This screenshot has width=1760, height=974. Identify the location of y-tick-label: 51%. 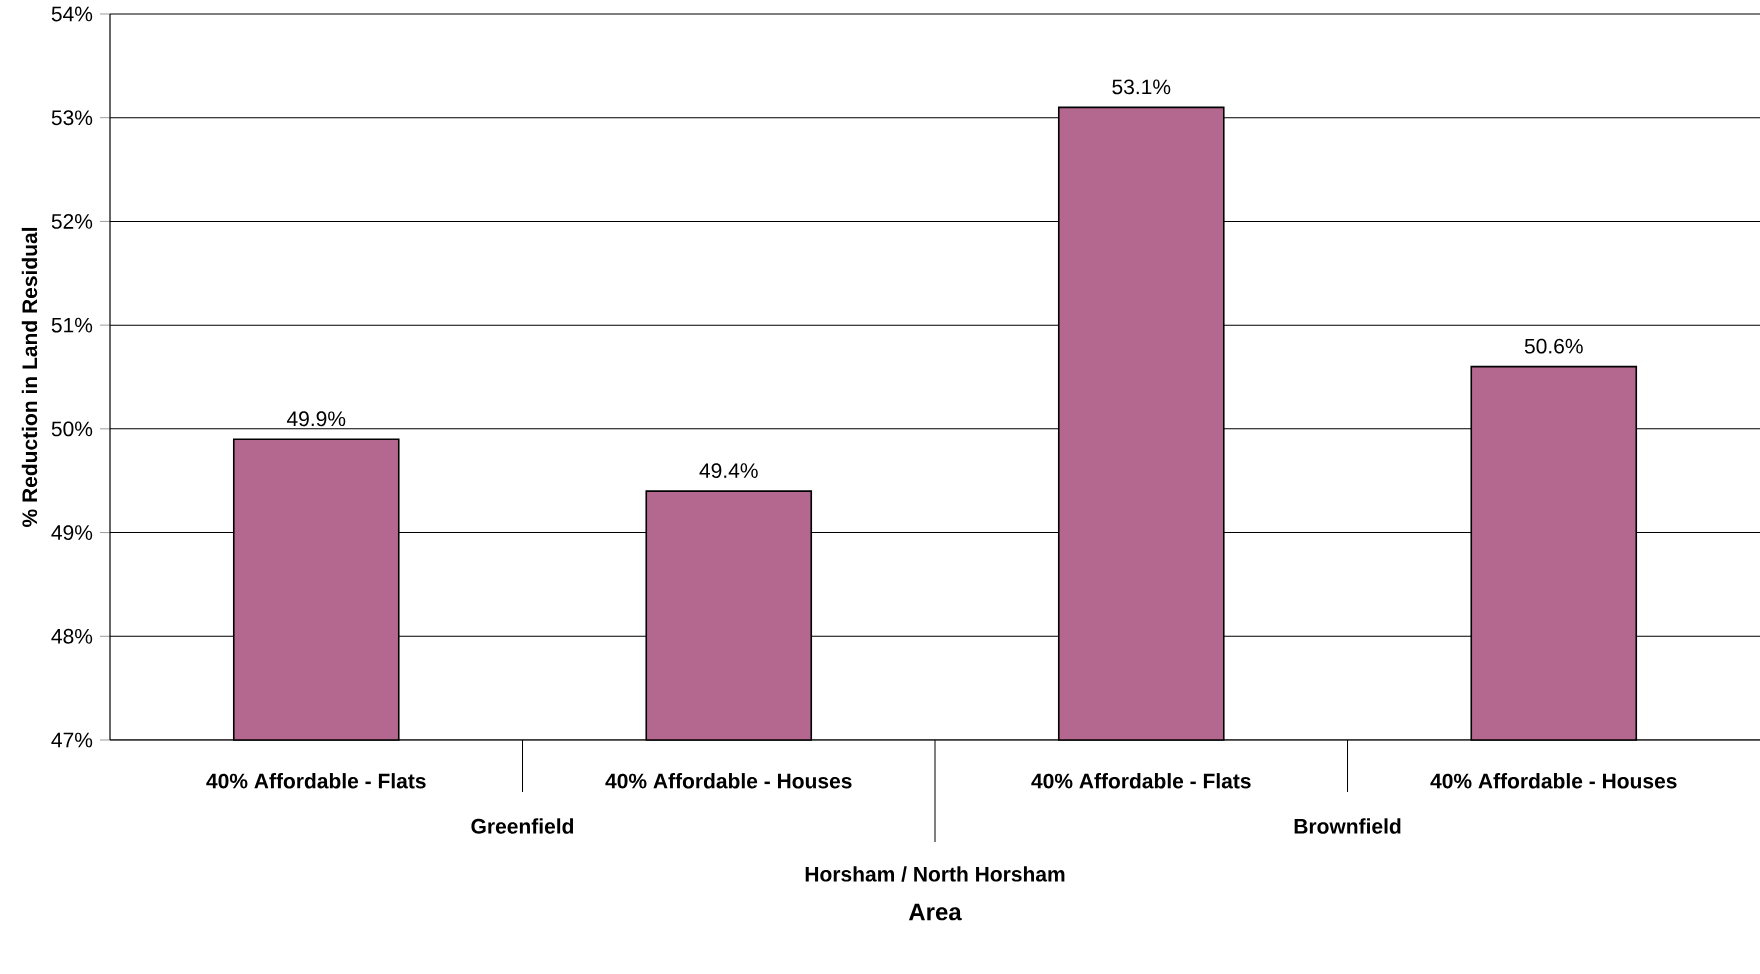
(72, 325).